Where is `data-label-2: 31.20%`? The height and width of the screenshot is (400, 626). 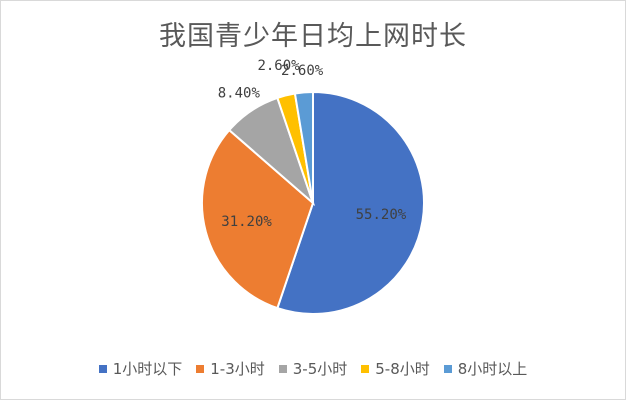 data-label-2: 31.20% is located at coordinates (246, 222).